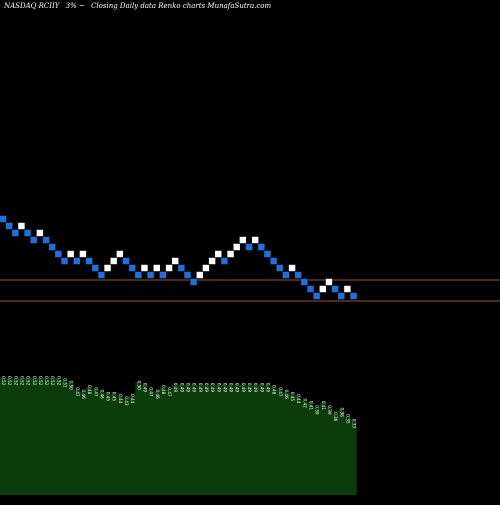  What do you see at coordinates (126, 401) in the screenshot?
I see `volume-label: 0.43` at bounding box center [126, 401].